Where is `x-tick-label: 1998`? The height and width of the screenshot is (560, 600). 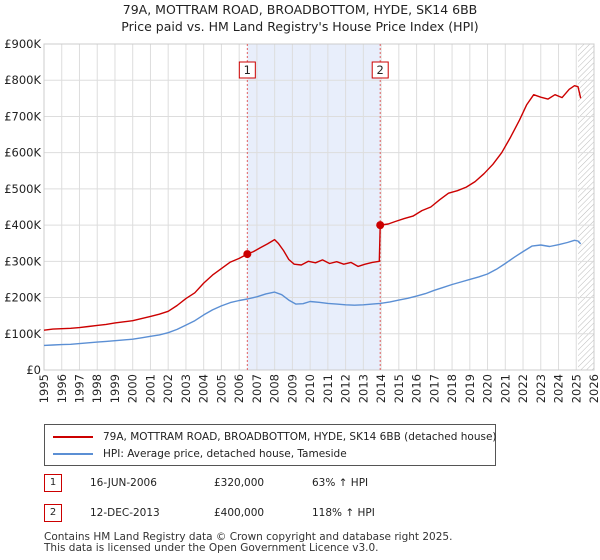 x-tick-label: 1998 is located at coordinates (97, 388).